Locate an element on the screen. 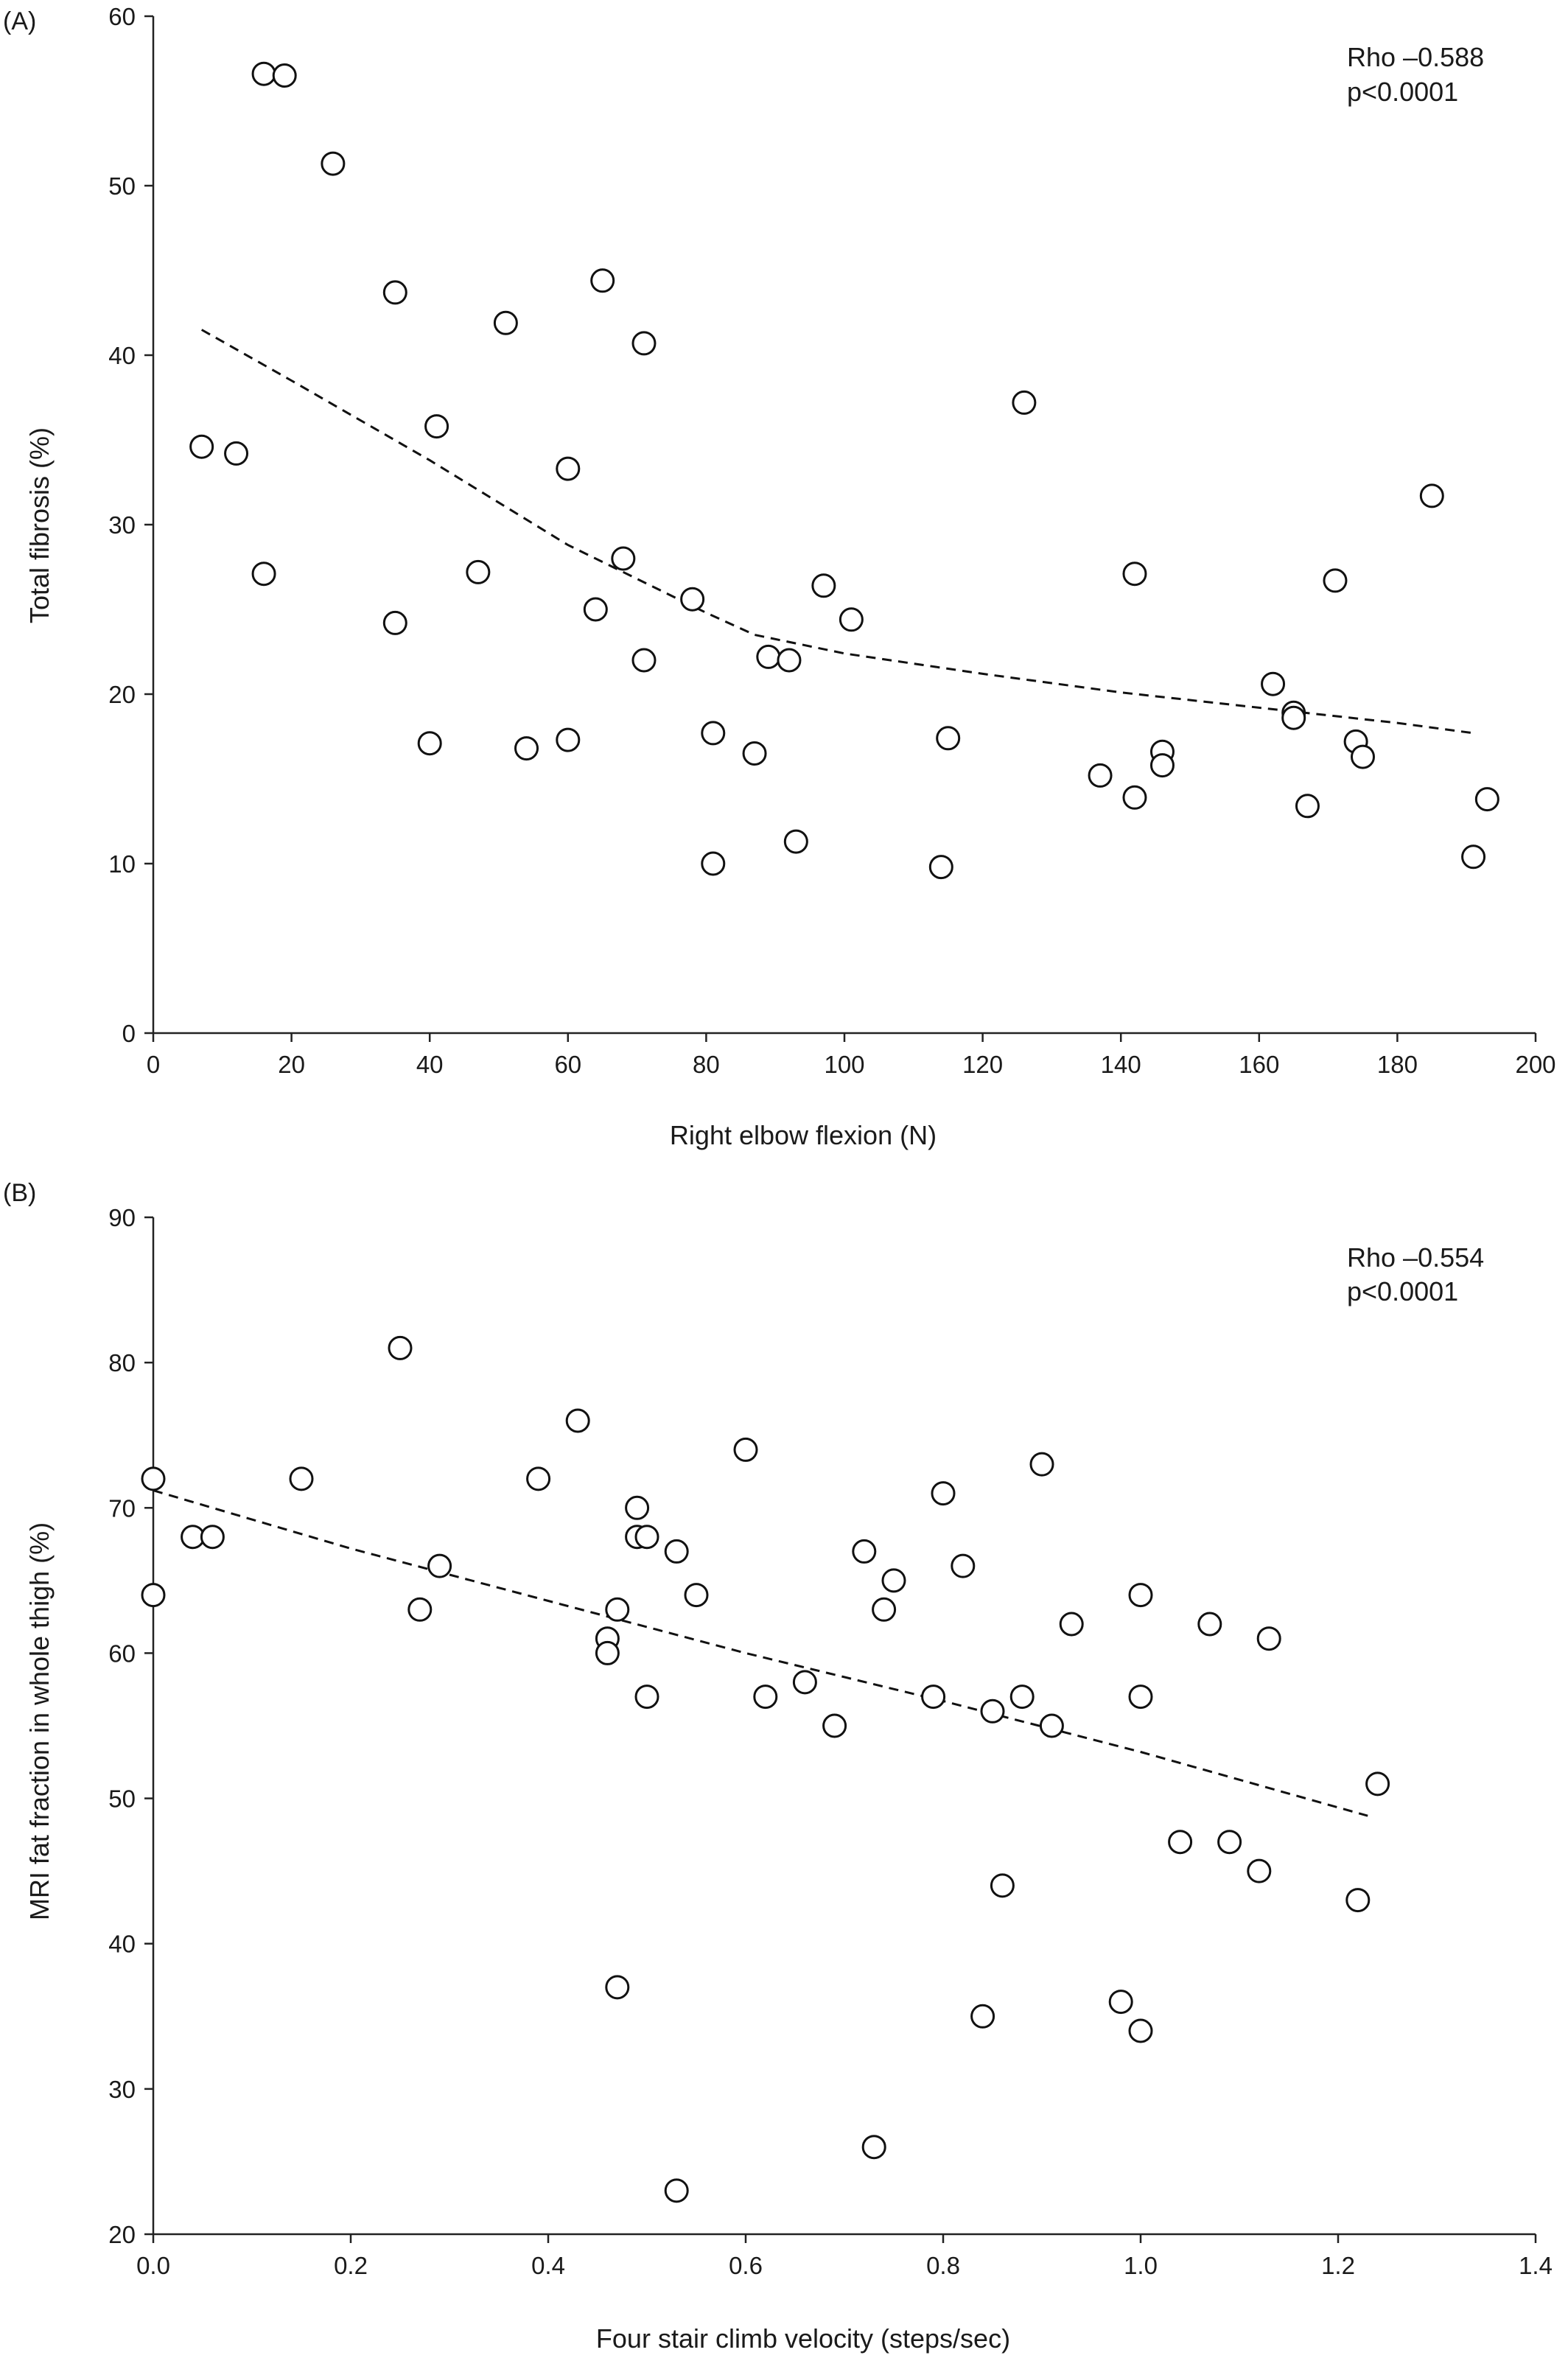 The width and height of the screenshot is (1568, 2358). panel-a-x-axis-label: Right elbow flexion (N) is located at coordinates (803, 1135).